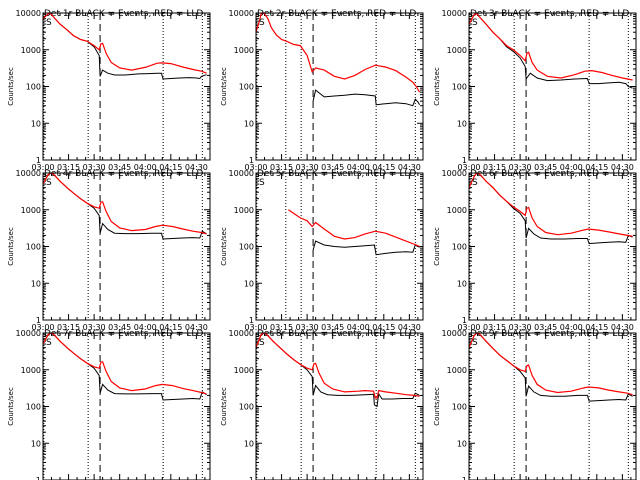  What do you see at coordinates (549, 334) in the screenshot?
I see `panel-title: Det 9r BLACK = Events, RED = LLD` at bounding box center [549, 334].